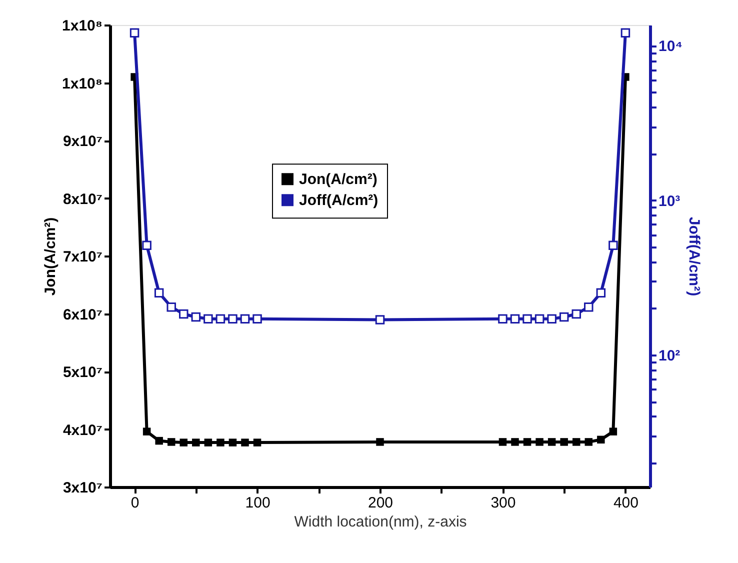 Image resolution: width=738 pixels, height=563 pixels. I want to click on x-tick-label: 0, so click(135, 503).